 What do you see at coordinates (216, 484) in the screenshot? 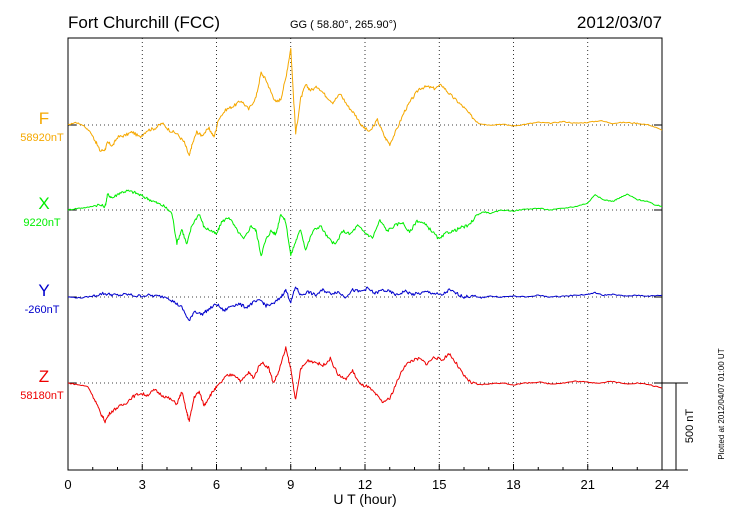
I see `x-tick-label: 6` at bounding box center [216, 484].